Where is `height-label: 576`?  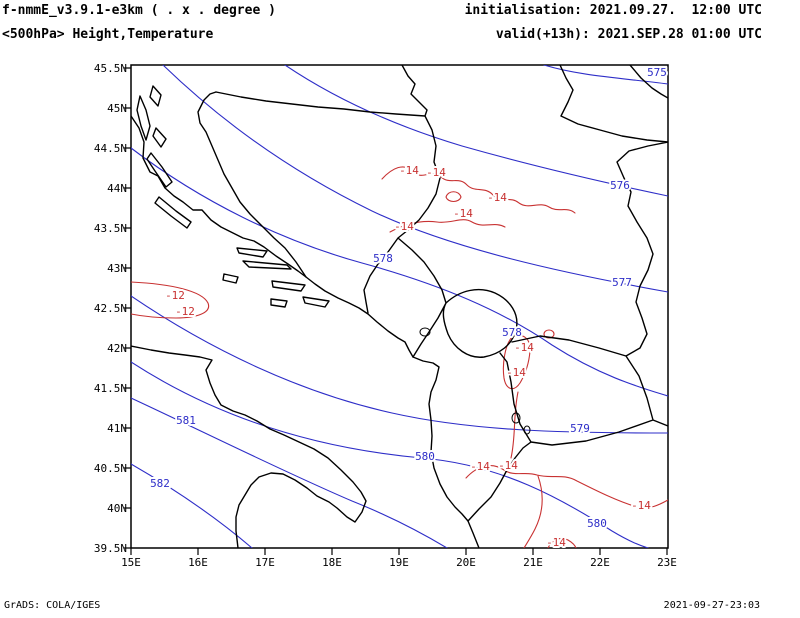
height-label: 576 is located at coordinates (620, 185).